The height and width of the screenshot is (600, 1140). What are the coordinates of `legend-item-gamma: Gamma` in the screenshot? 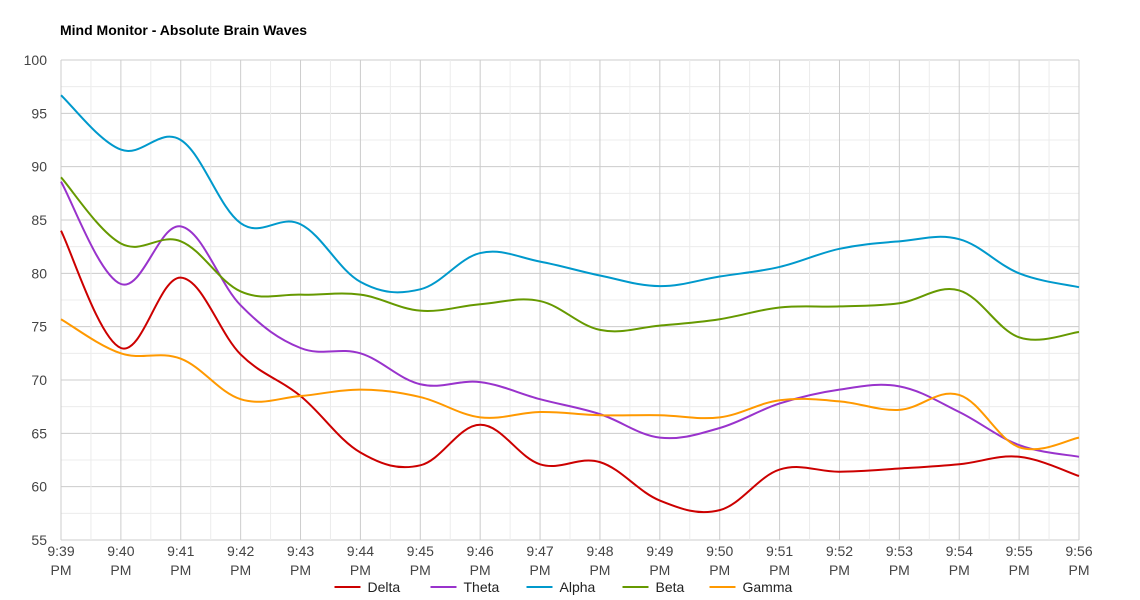 It's located at (751, 587).